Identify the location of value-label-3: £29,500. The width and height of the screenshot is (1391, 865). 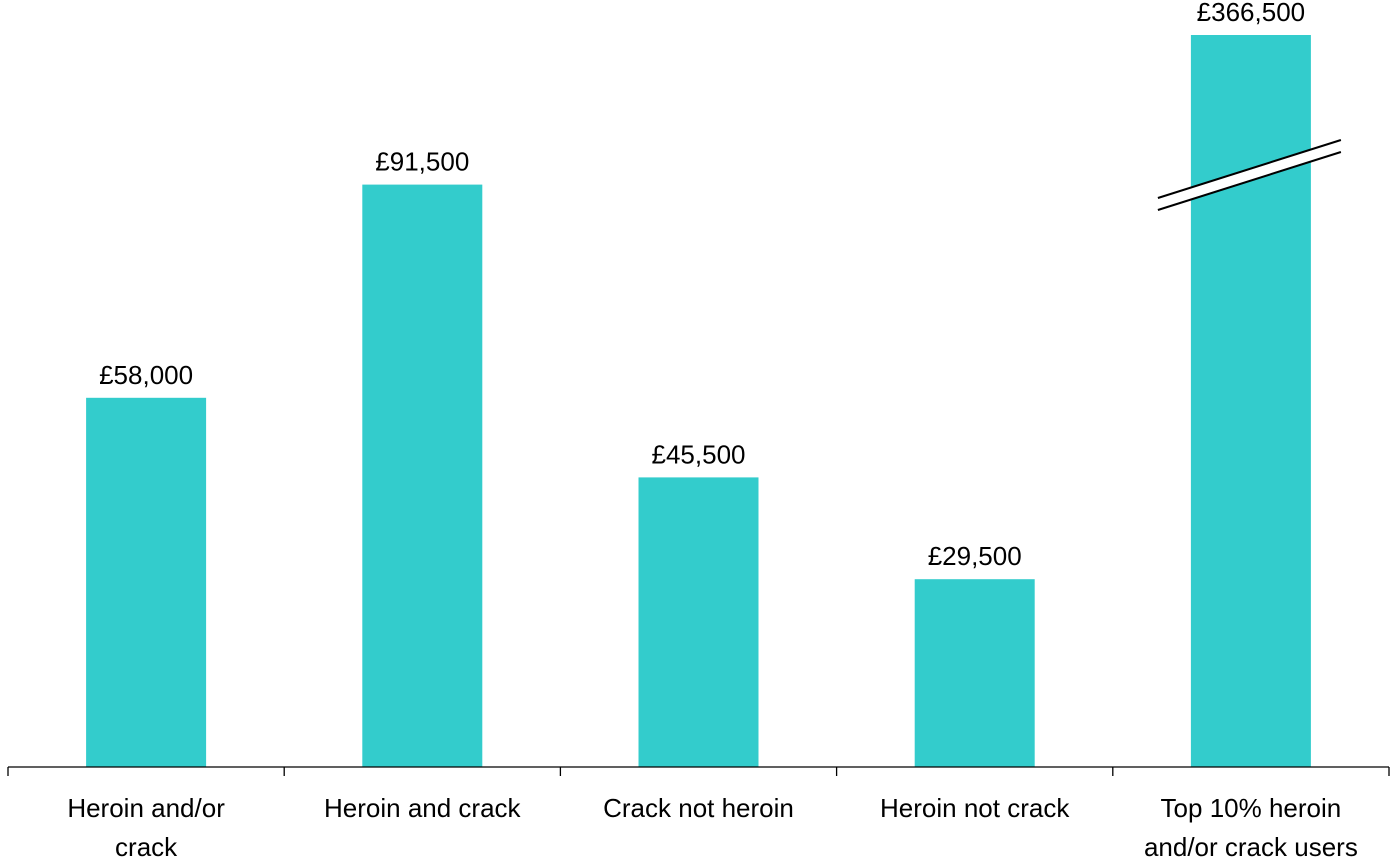
(975, 556).